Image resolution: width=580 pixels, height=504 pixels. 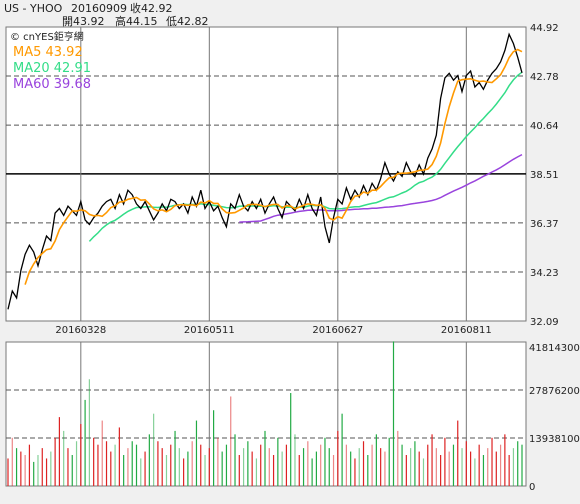 What do you see at coordinates (337, 330) in the screenshot?
I see `x-tick-label: 20160627` at bounding box center [337, 330].